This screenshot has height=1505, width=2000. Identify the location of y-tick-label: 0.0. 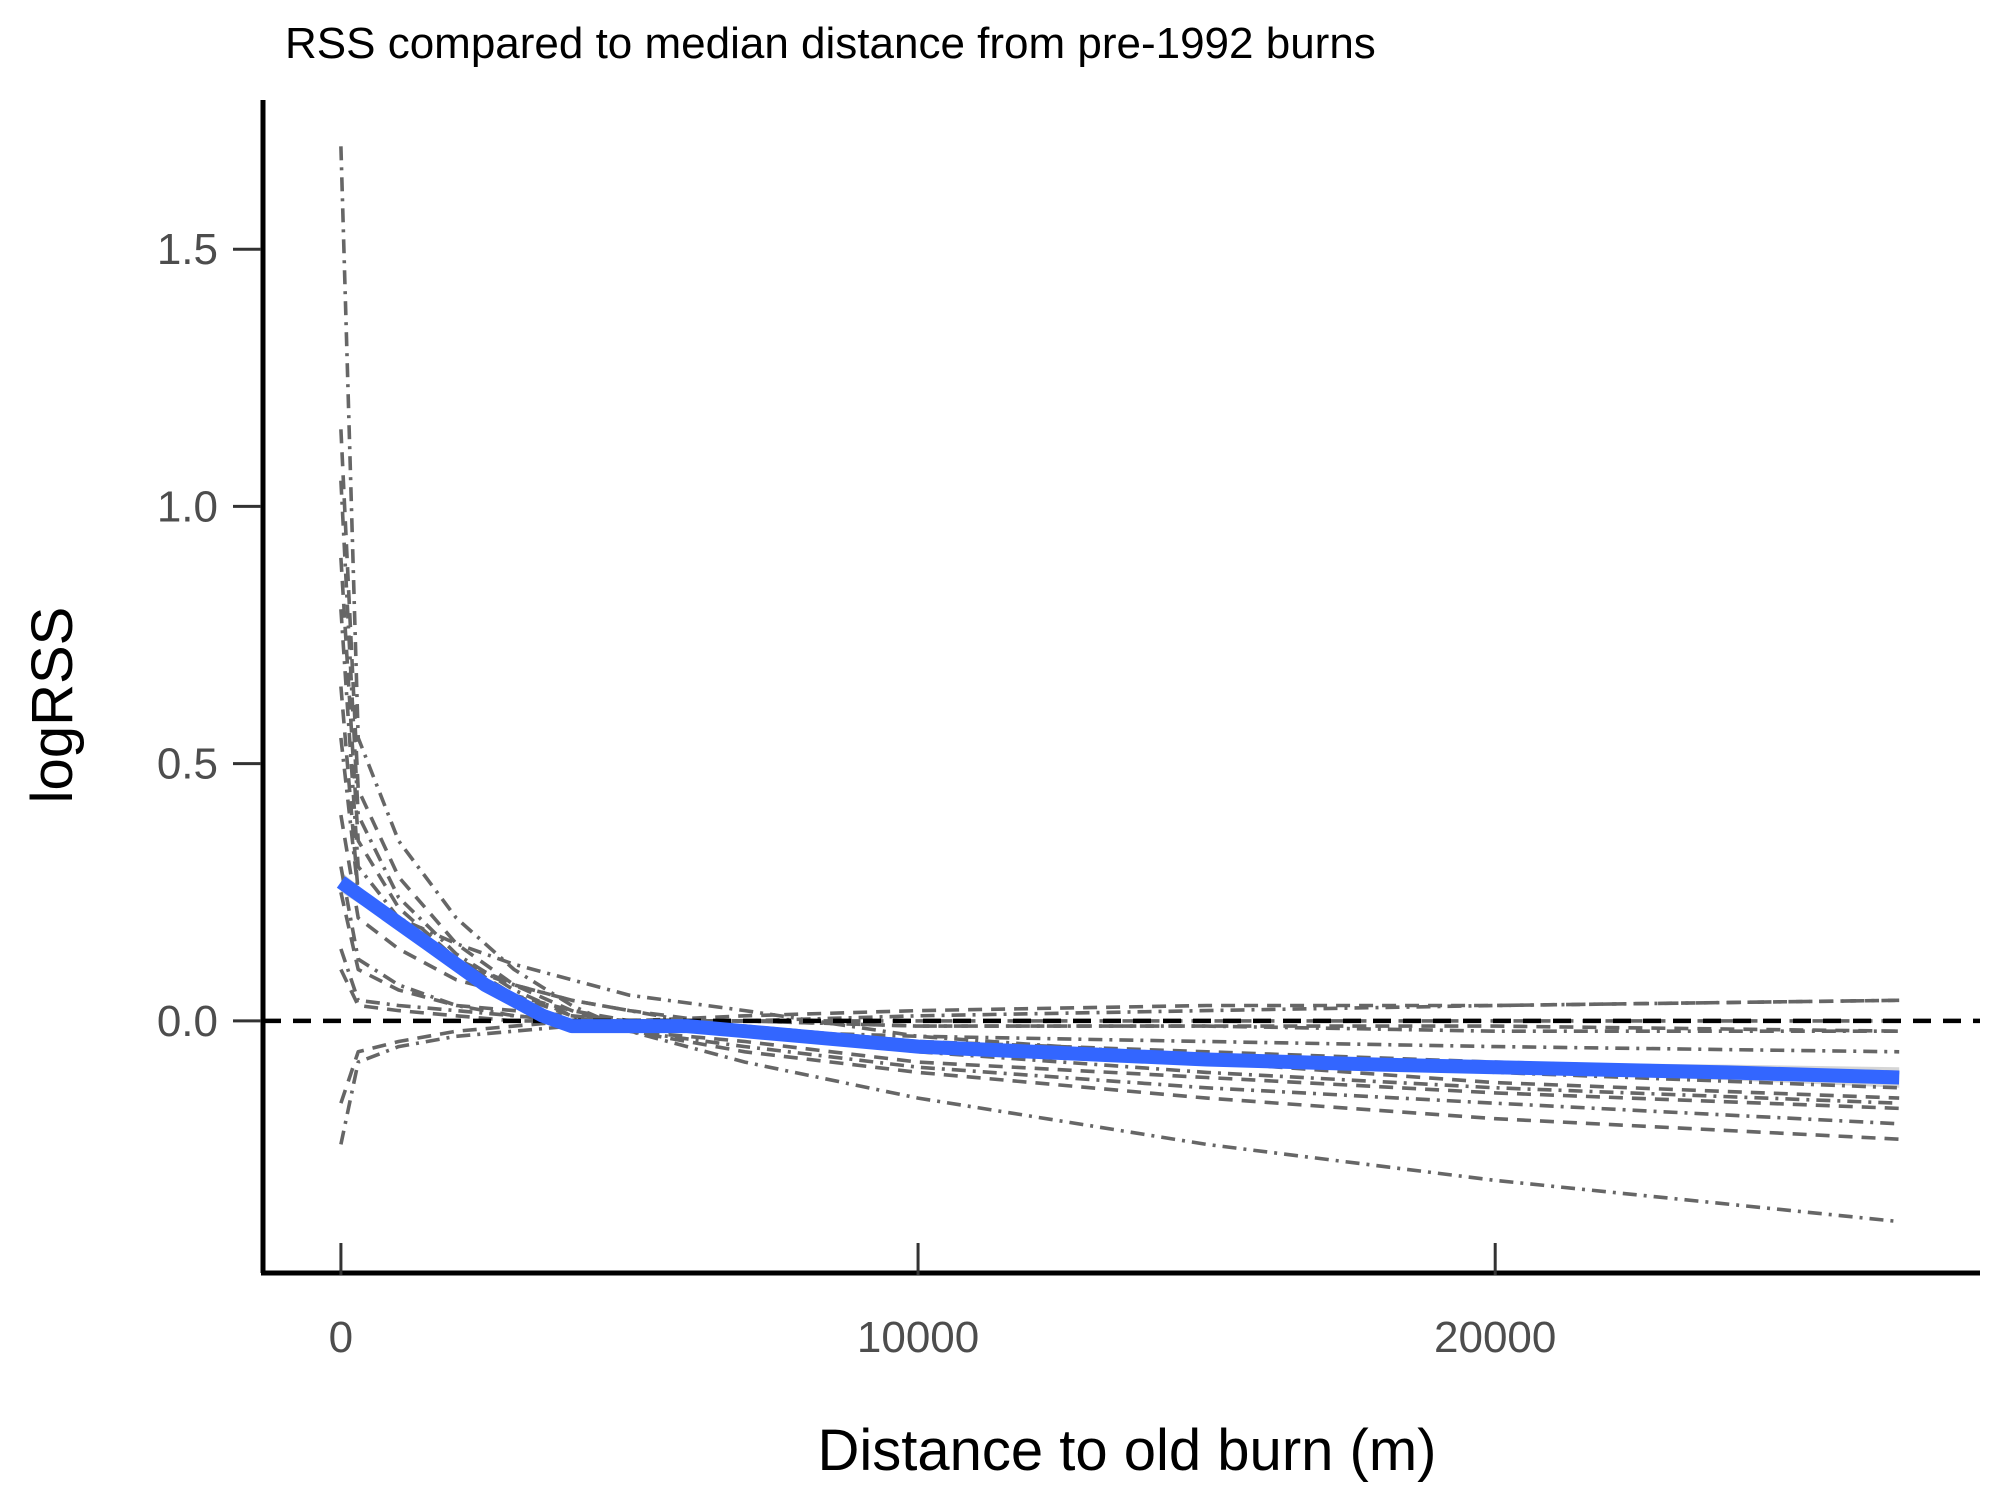
(187, 1021).